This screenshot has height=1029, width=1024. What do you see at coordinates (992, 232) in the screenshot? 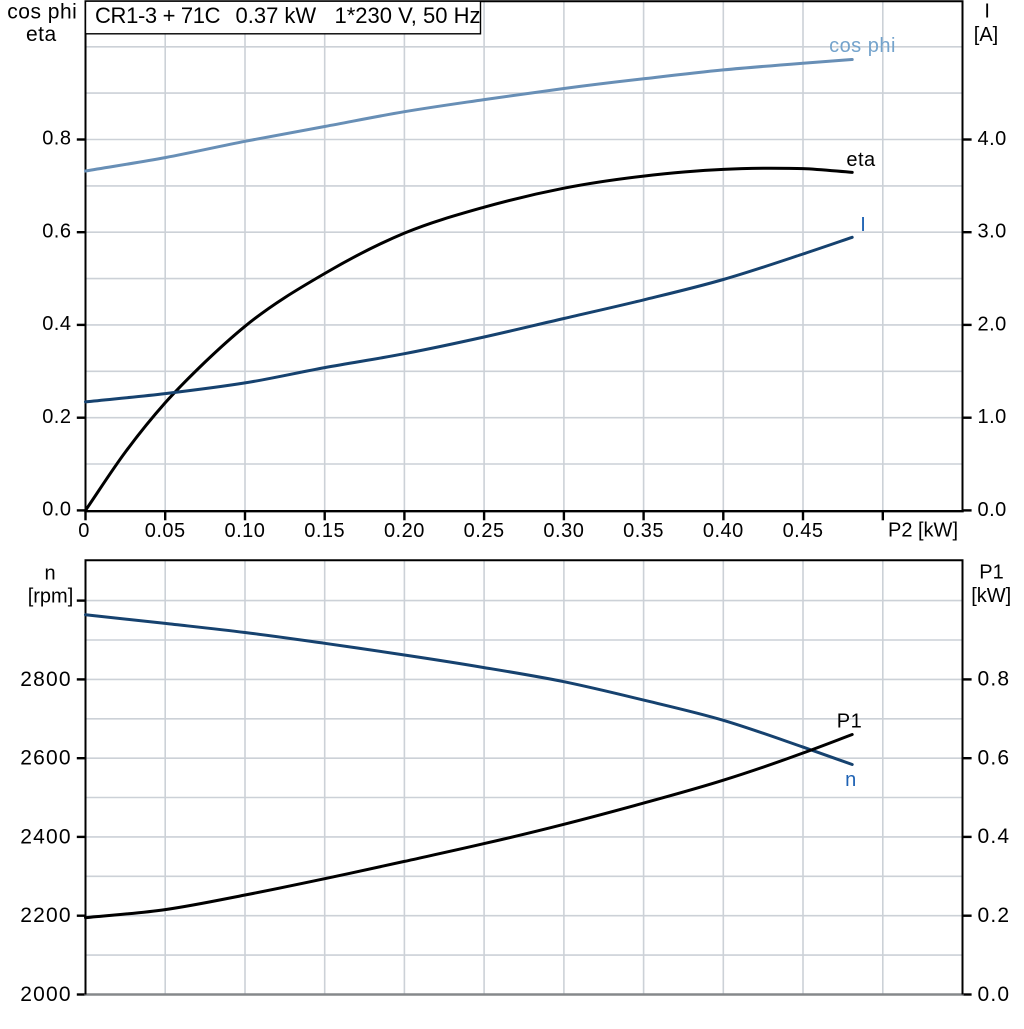
I see `svg-text: 3.0` at bounding box center [992, 232].